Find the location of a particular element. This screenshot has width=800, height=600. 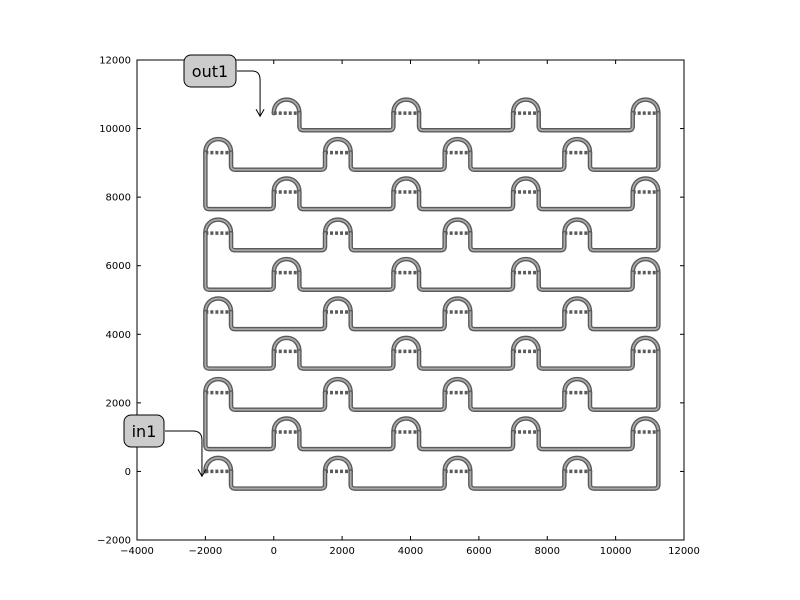

x-tick-label: 2000 is located at coordinates (341, 551).